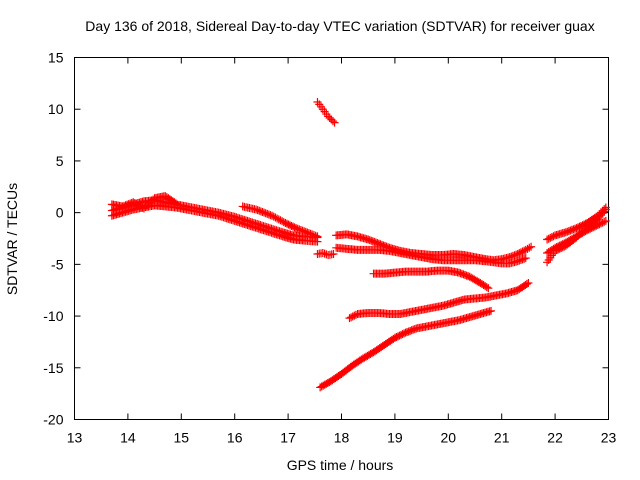 The height and width of the screenshot is (480, 640). Describe the element at coordinates (449, 438) in the screenshot. I see `x-tick-label: 20` at that location.